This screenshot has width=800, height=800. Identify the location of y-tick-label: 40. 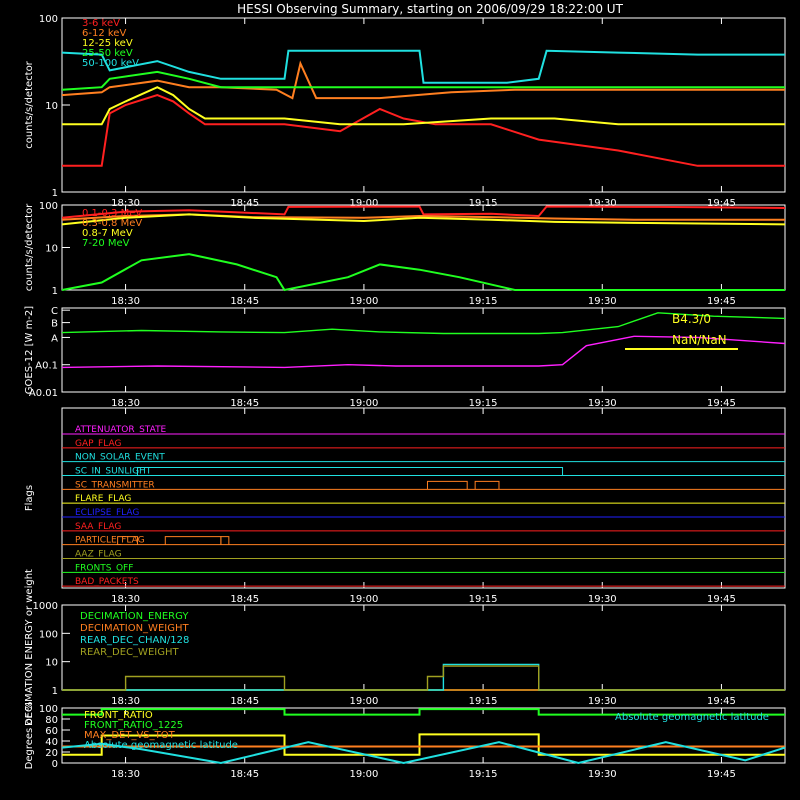
(51, 742).